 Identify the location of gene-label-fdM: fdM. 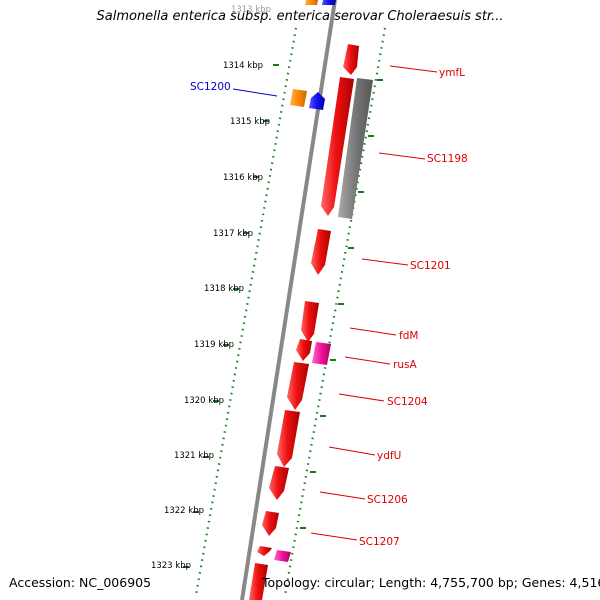
(408, 336).